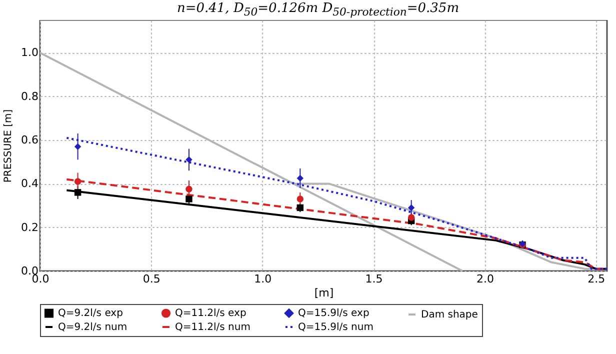  What do you see at coordinates (41, 279) in the screenshot?
I see `x-tick-label: 0.0` at bounding box center [41, 279].